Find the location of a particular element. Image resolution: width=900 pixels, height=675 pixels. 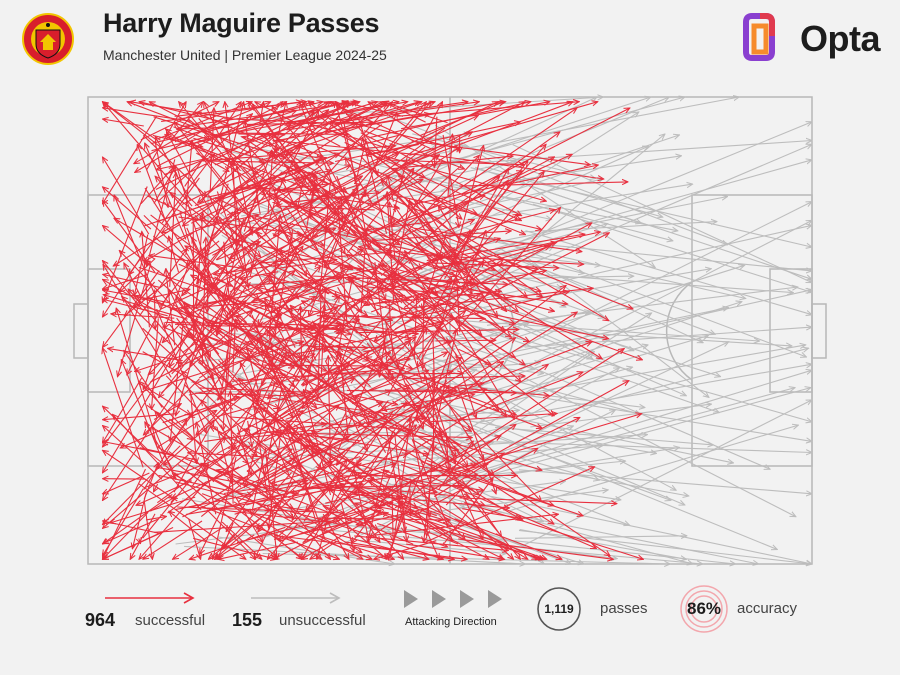

passes-count: 1,119 is located at coordinates (559, 609).